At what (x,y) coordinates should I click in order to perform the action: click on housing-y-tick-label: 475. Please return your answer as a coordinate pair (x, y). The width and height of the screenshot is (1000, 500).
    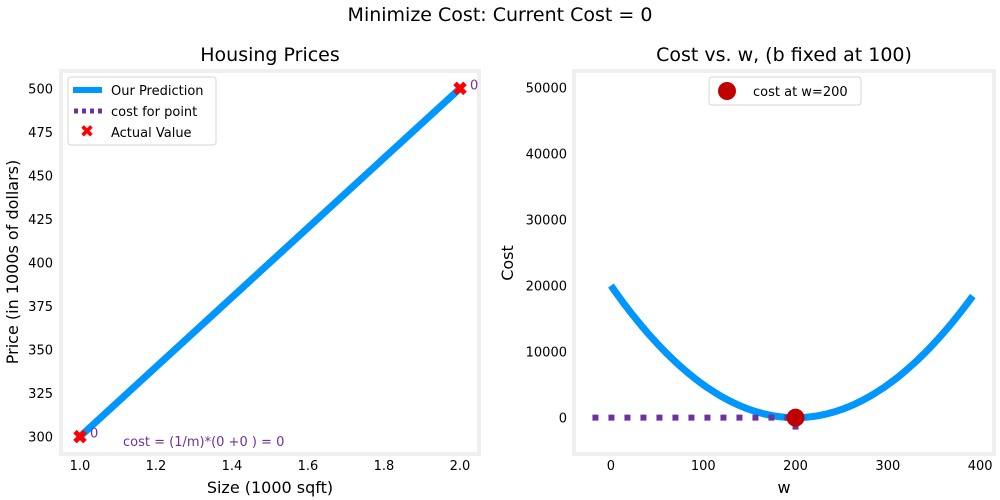
    Looking at the image, I should click on (40, 133).